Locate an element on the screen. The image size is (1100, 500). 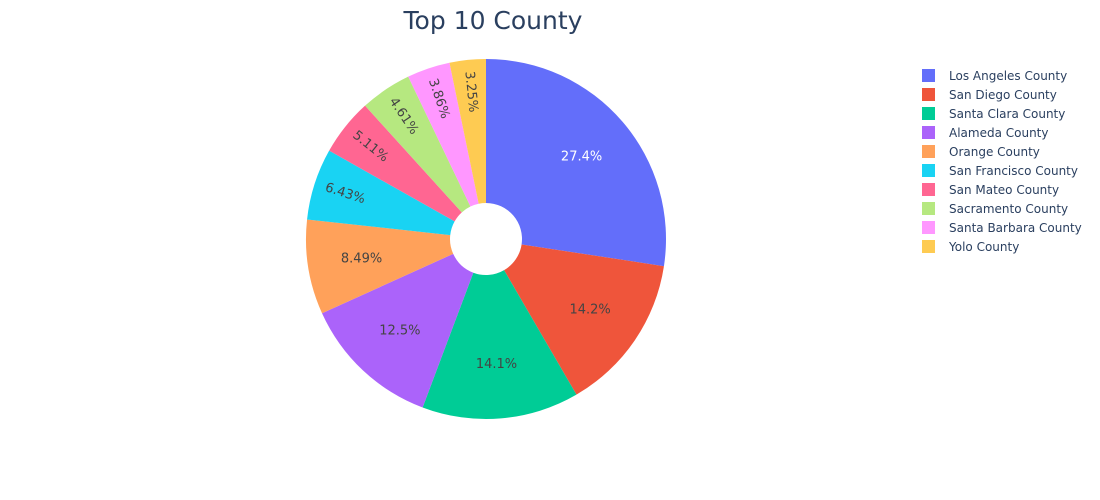
pie-slice-label: 14.2% is located at coordinates (589, 309).